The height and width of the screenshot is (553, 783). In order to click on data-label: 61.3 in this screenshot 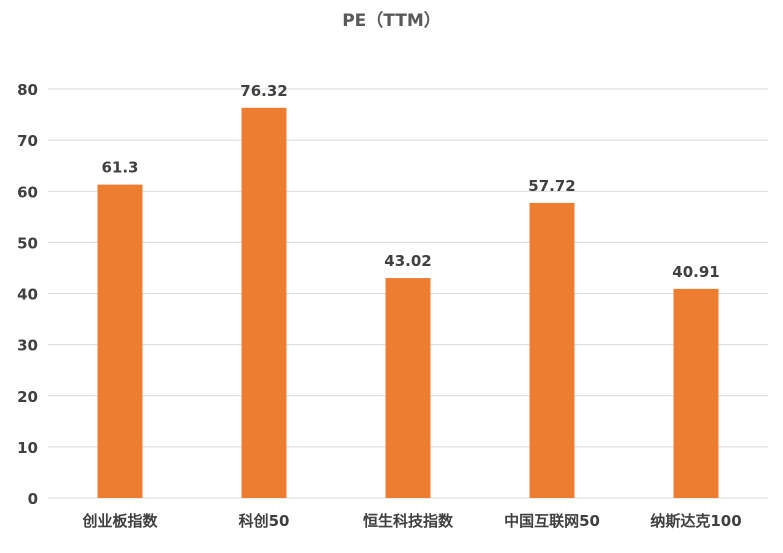, I will do `click(119, 168)`.